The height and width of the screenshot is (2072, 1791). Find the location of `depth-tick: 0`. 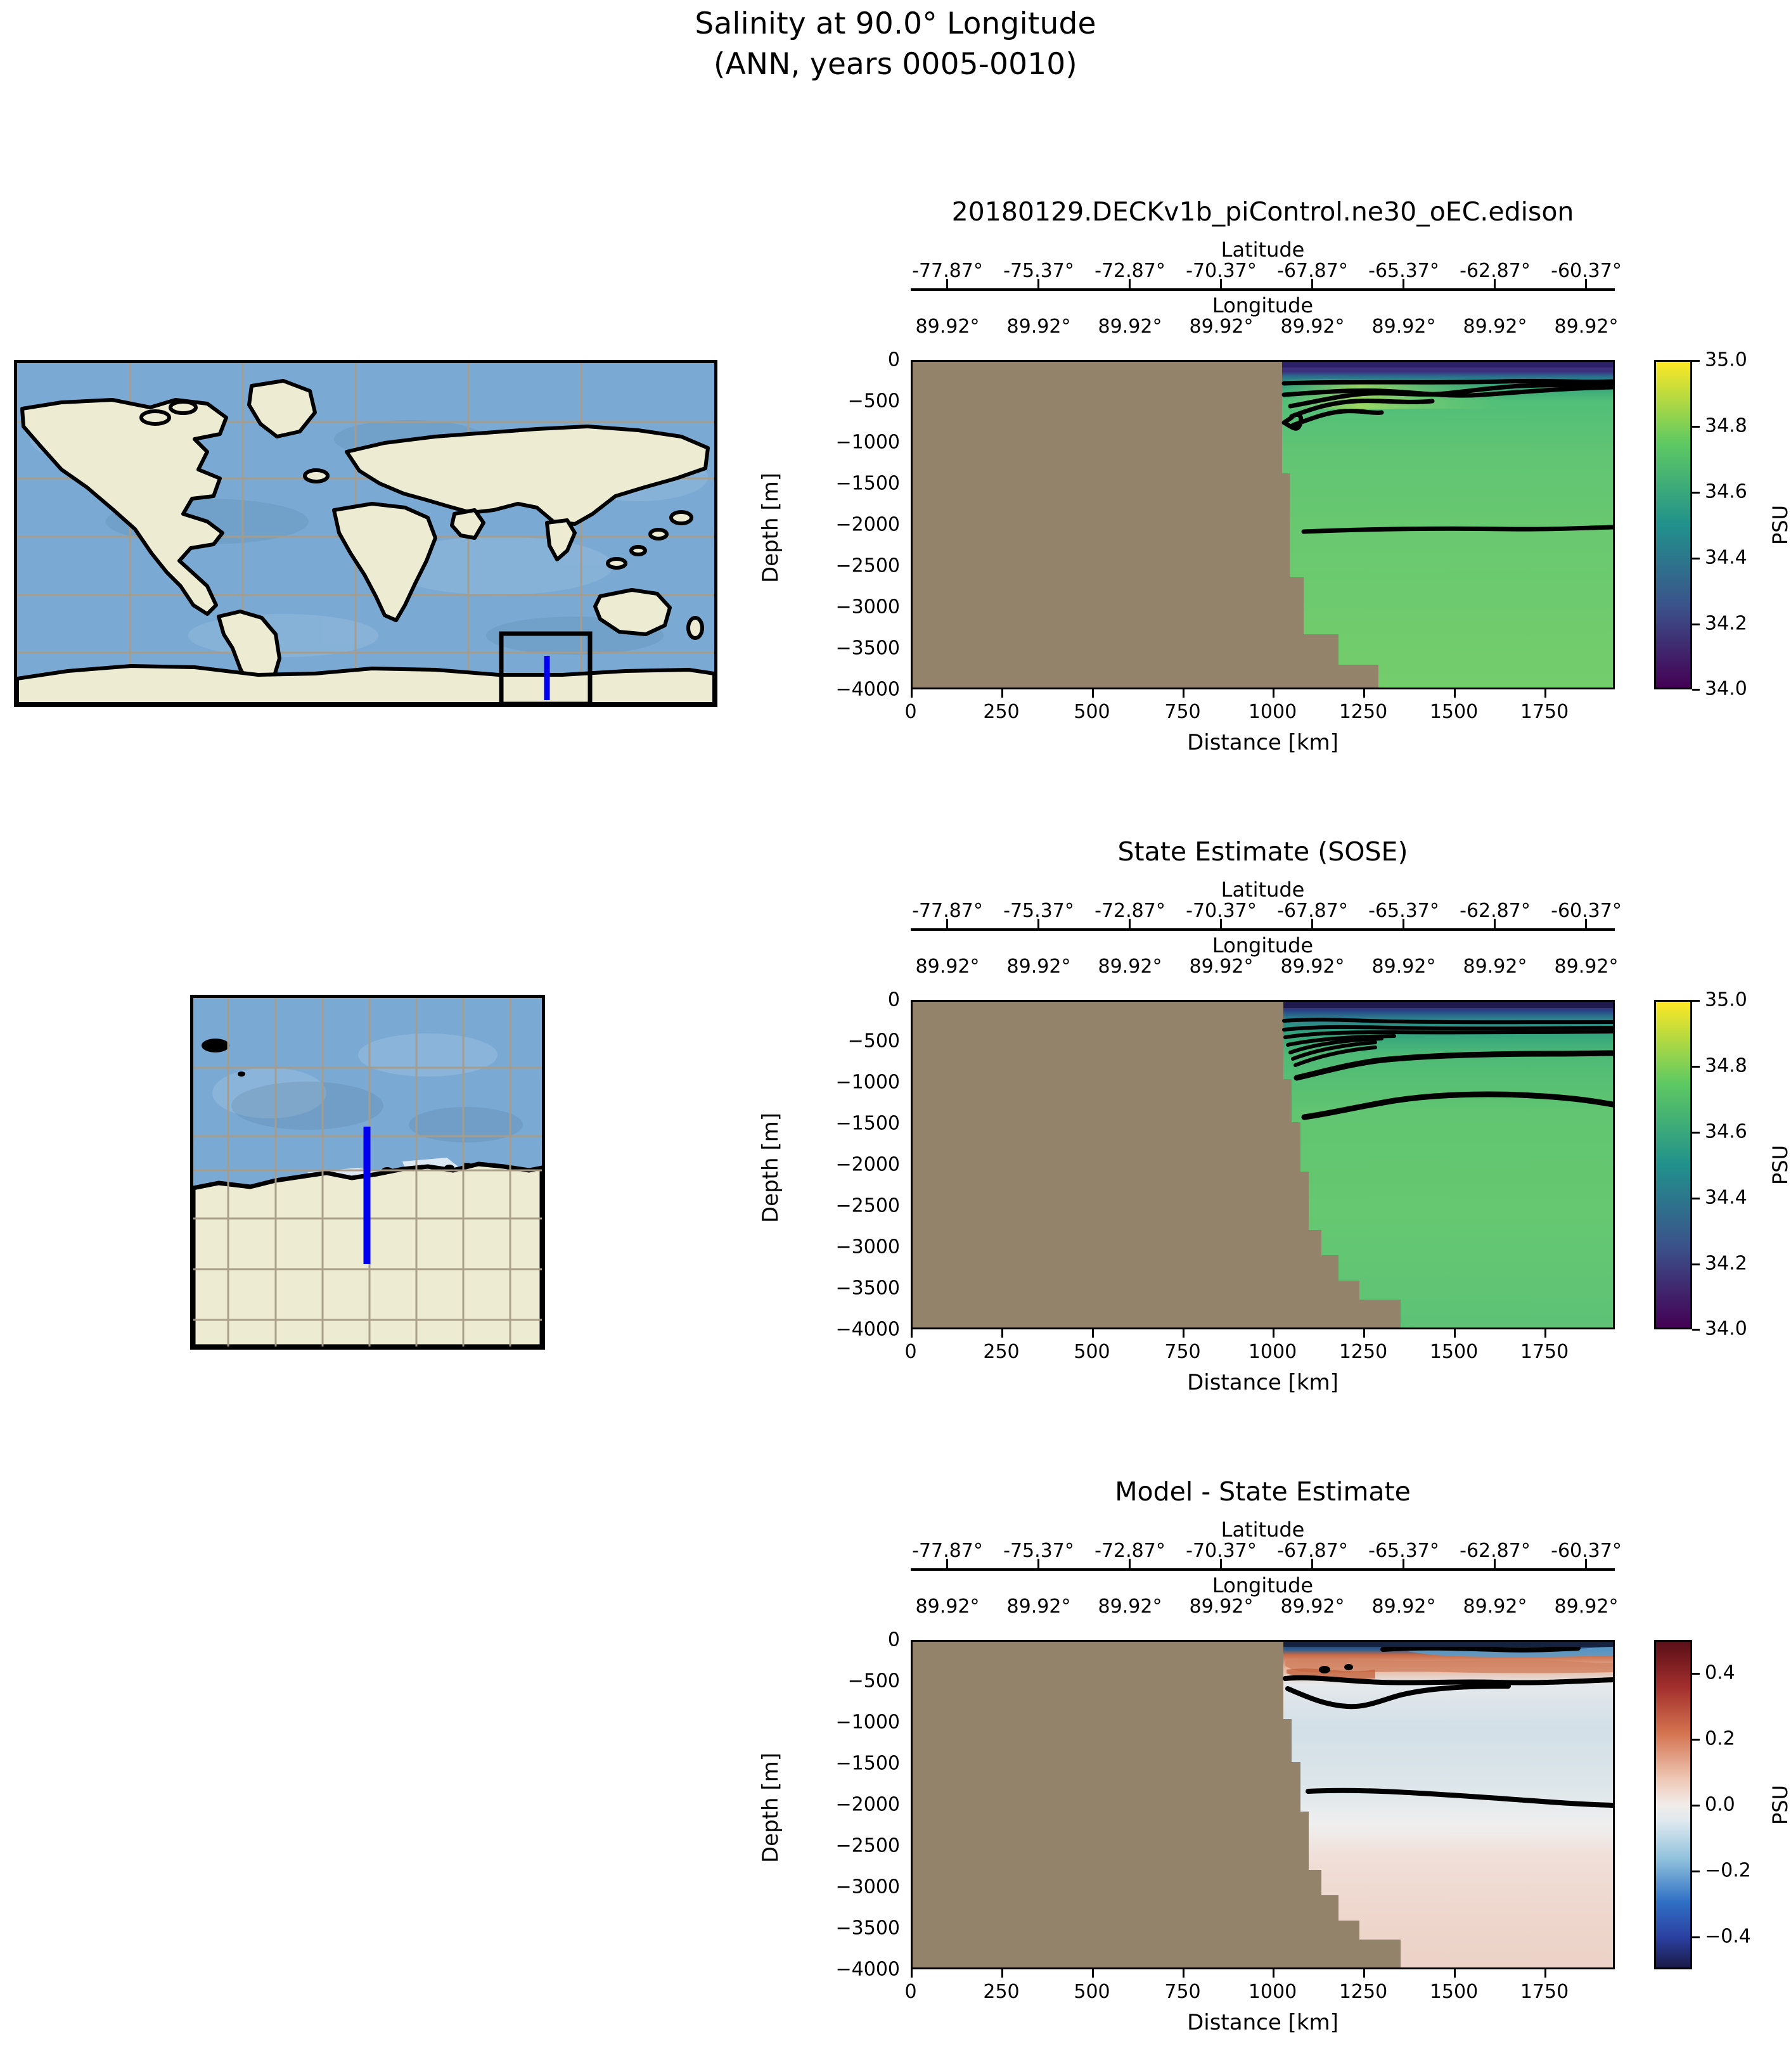

depth-tick: 0 is located at coordinates (893, 1639).